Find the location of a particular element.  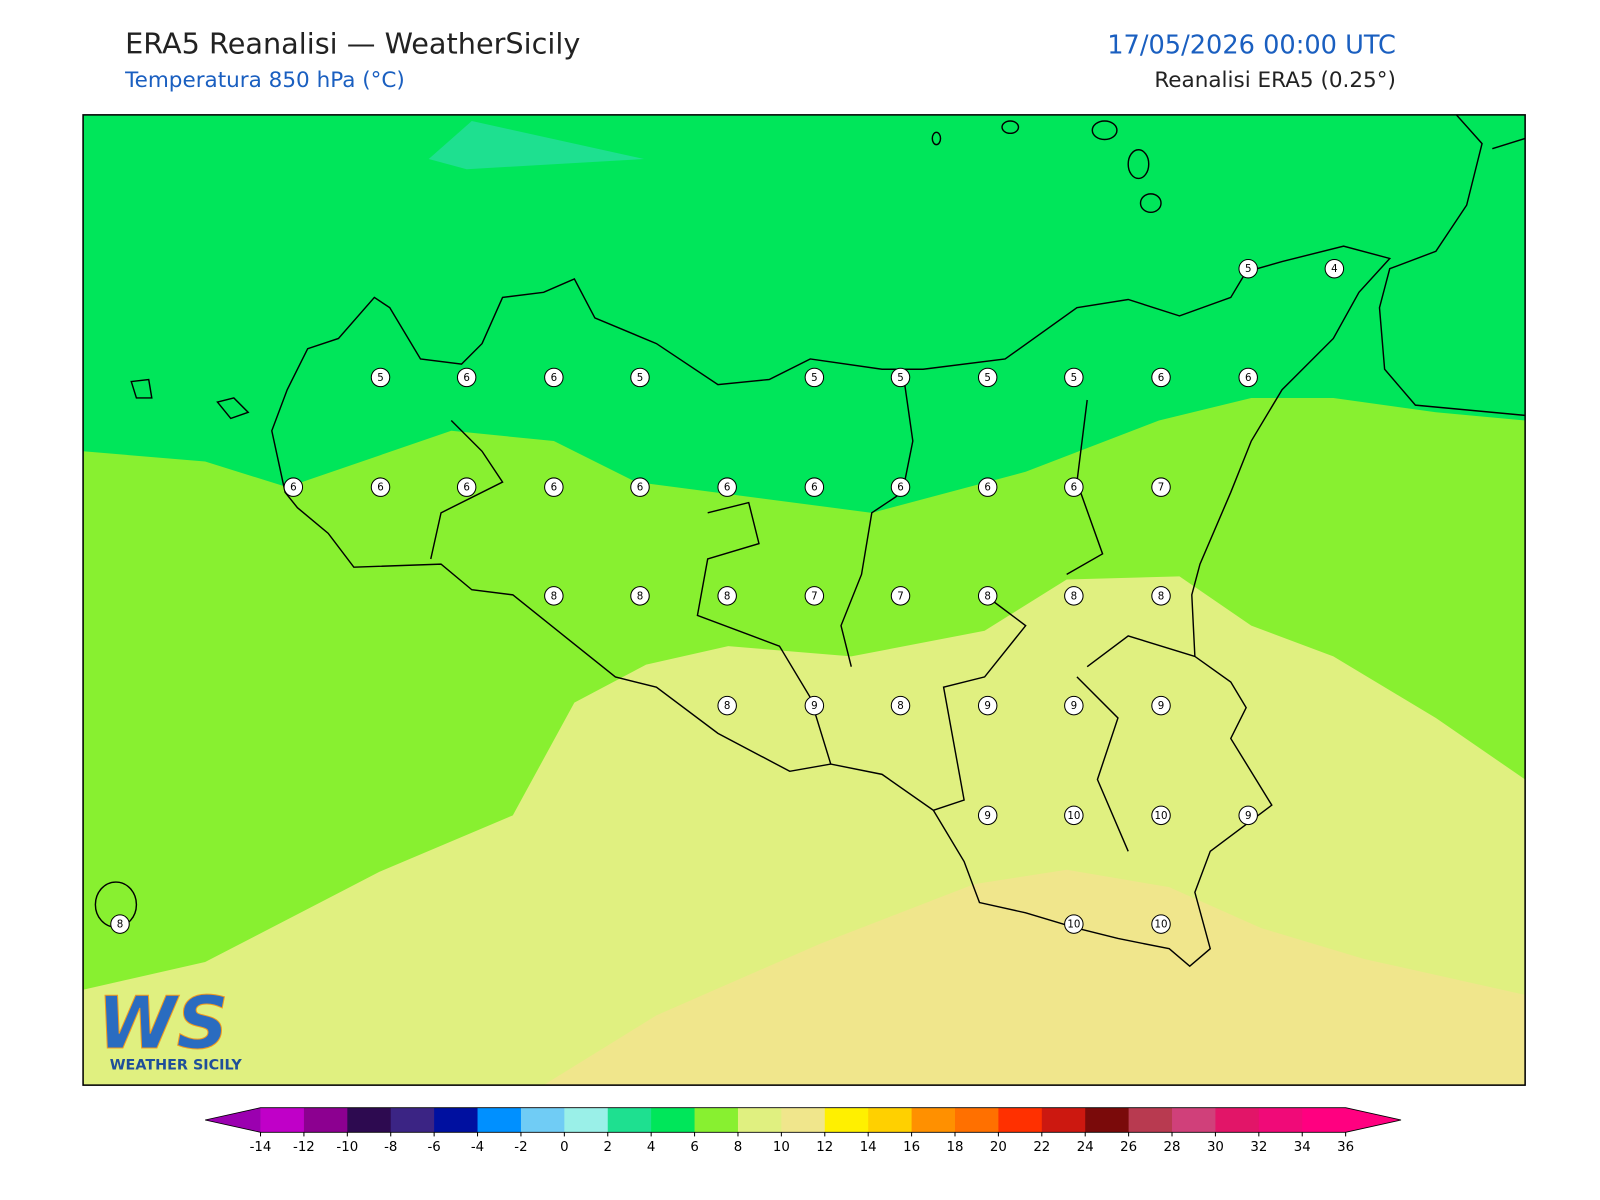

logo: WS WEATHER SICILY is located at coordinates (169, 1027).